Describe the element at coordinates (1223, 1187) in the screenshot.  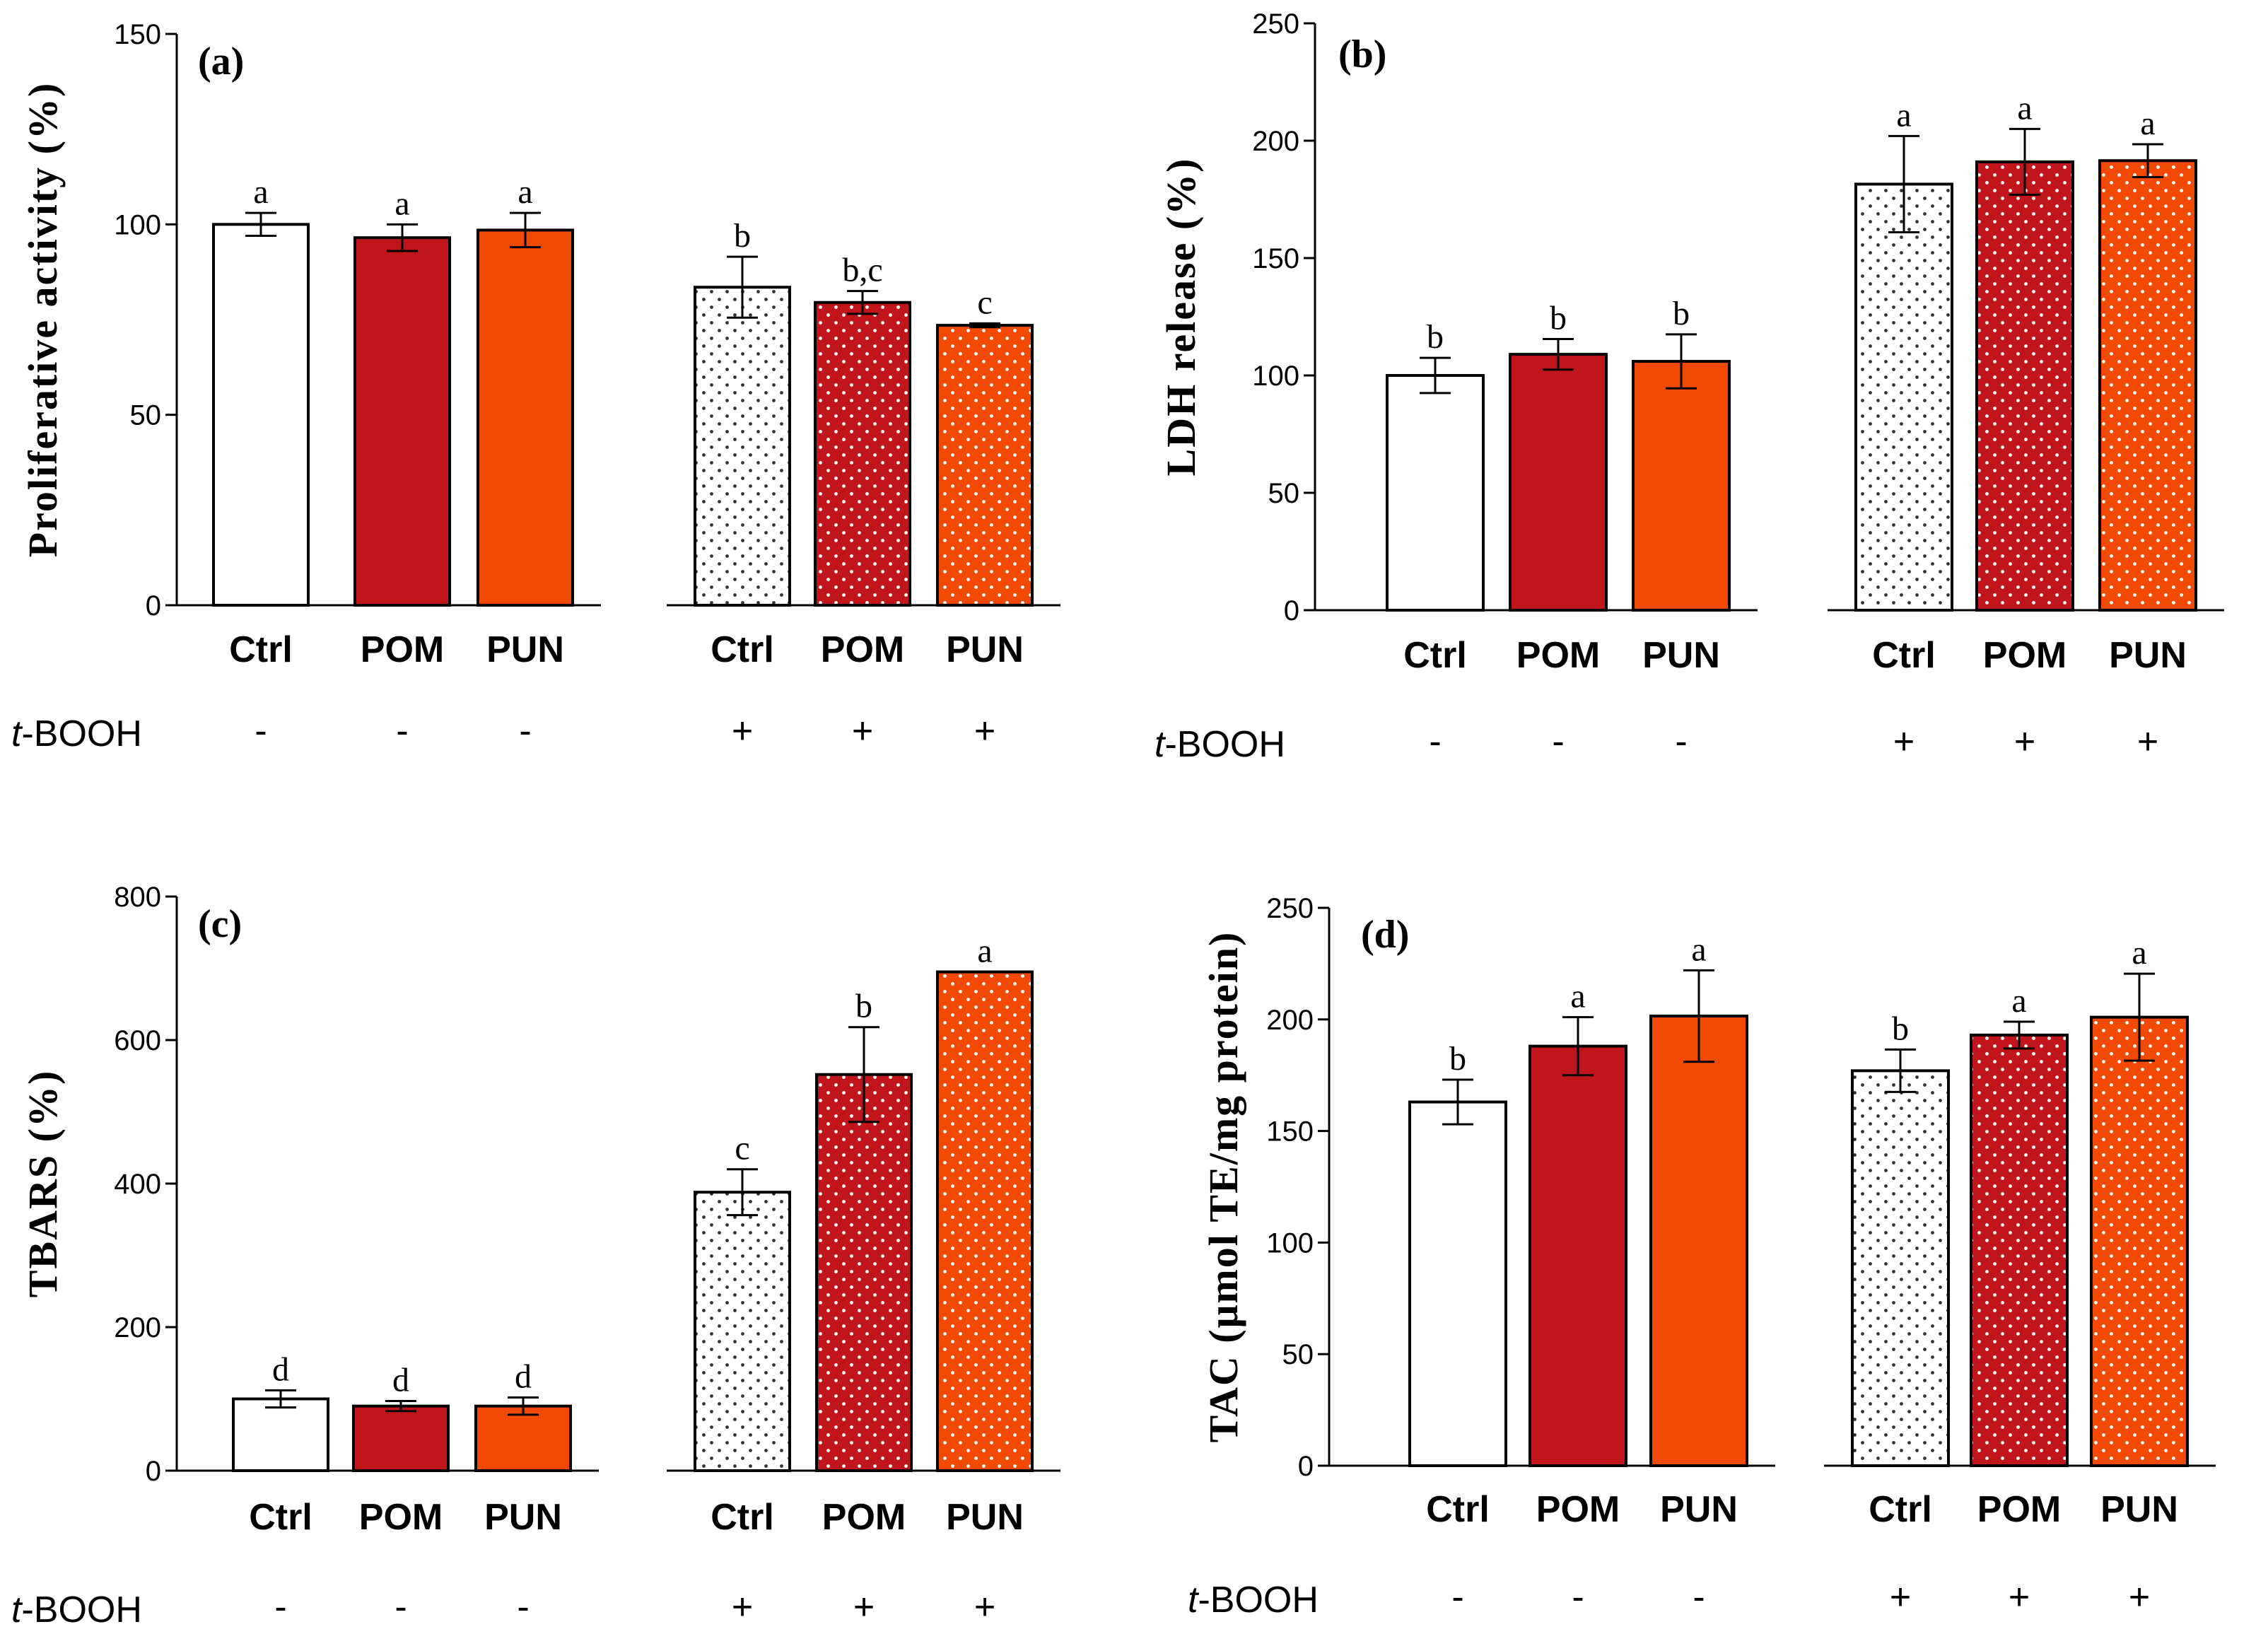
I see `y-axis-title: TAC (μmol TE/mg protein)` at that location.